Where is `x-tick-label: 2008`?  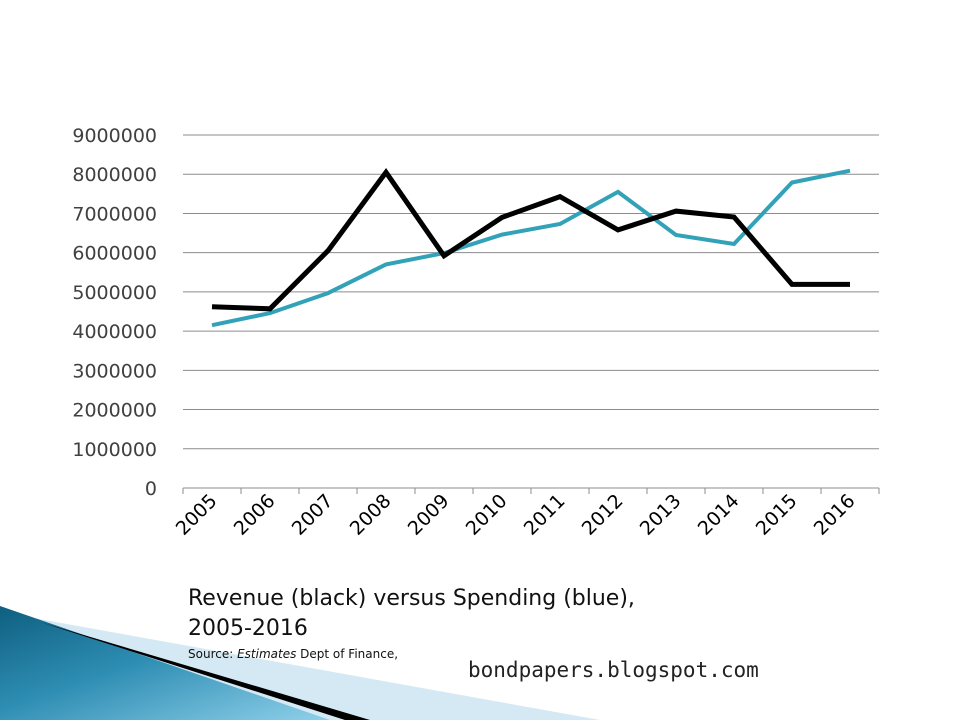
x-tick-label: 2008 is located at coordinates (371, 515).